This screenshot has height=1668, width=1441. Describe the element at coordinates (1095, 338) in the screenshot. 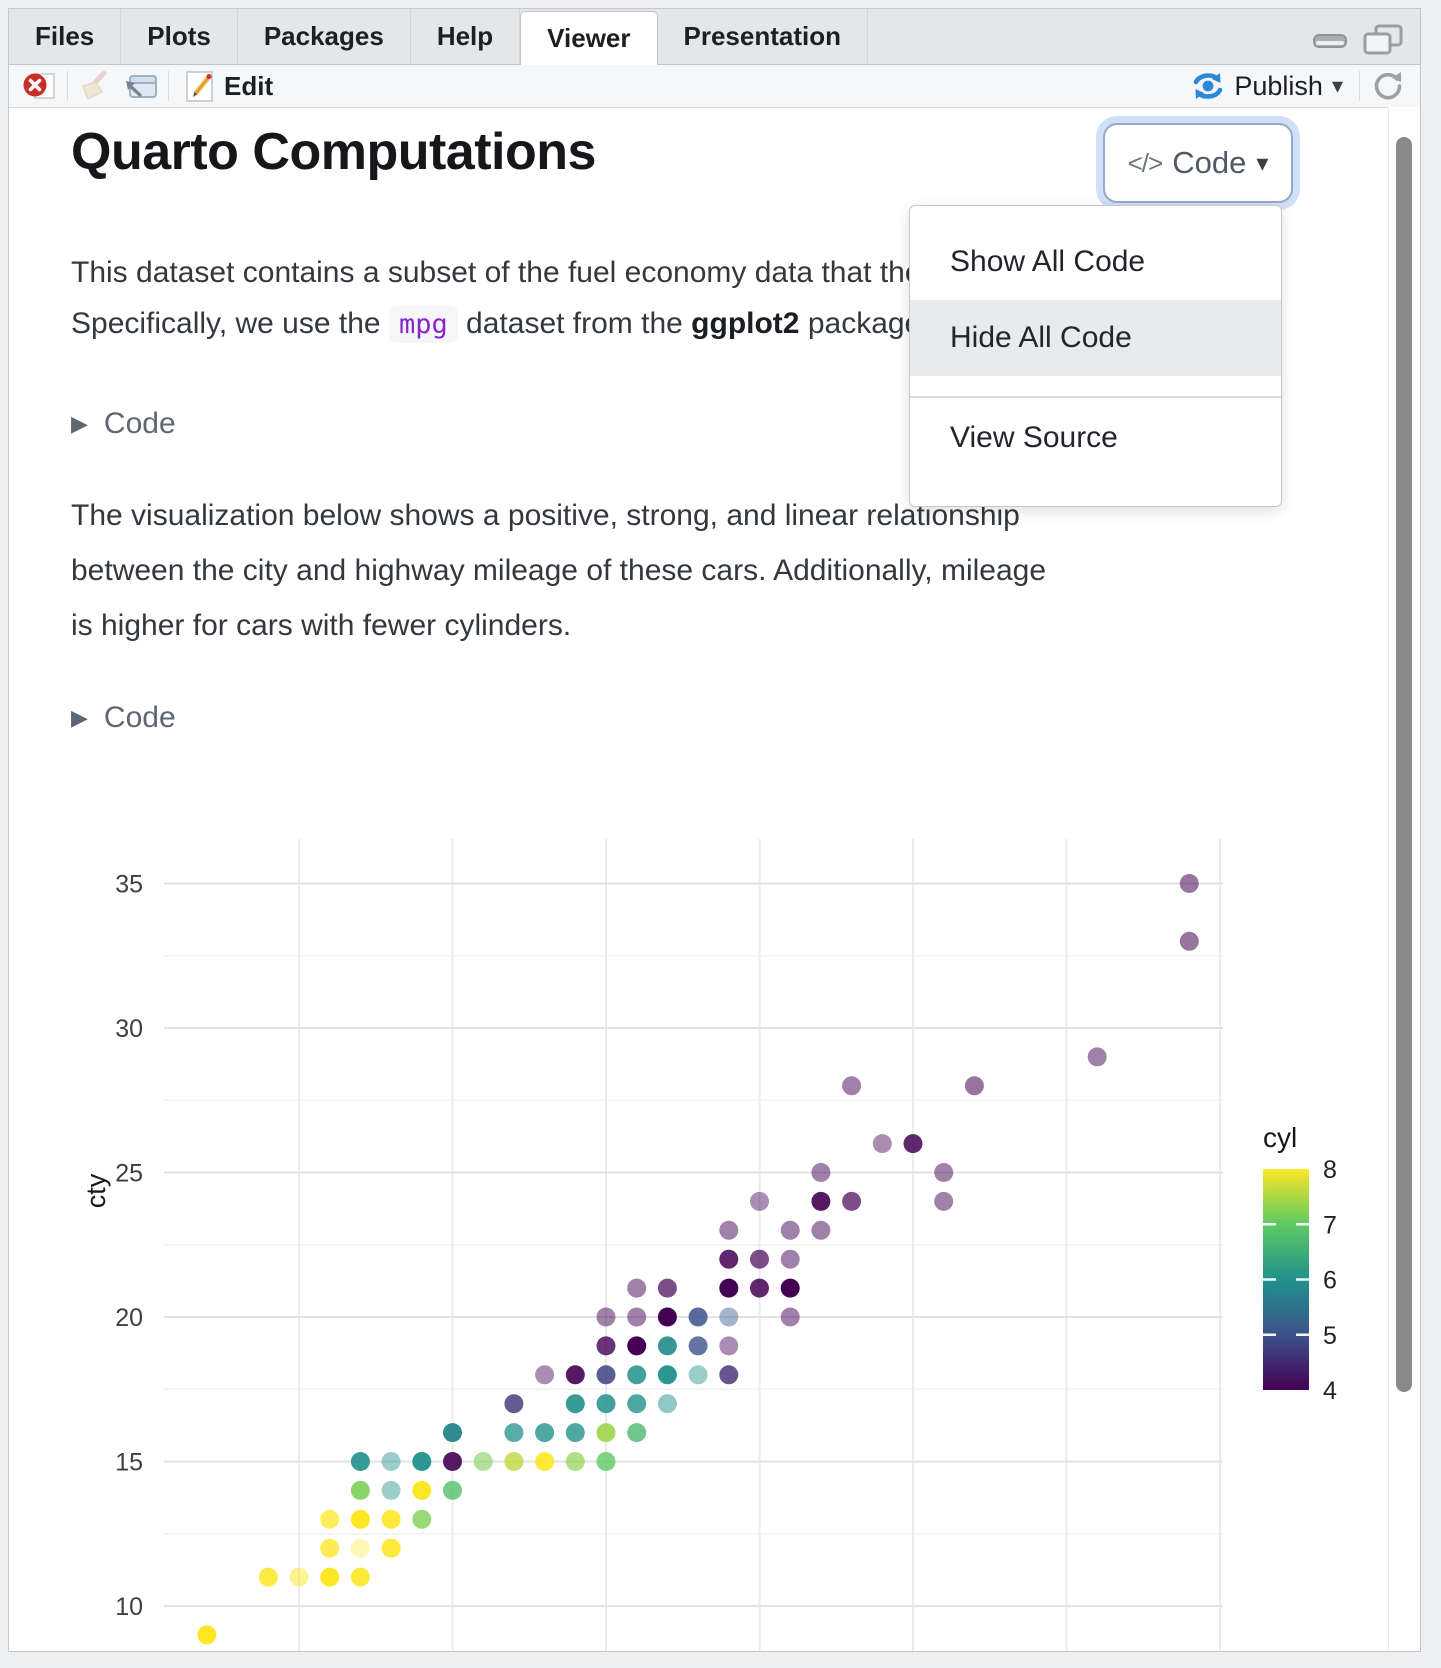

I see `menu-item-hide-all-code: Hide All Code` at that location.